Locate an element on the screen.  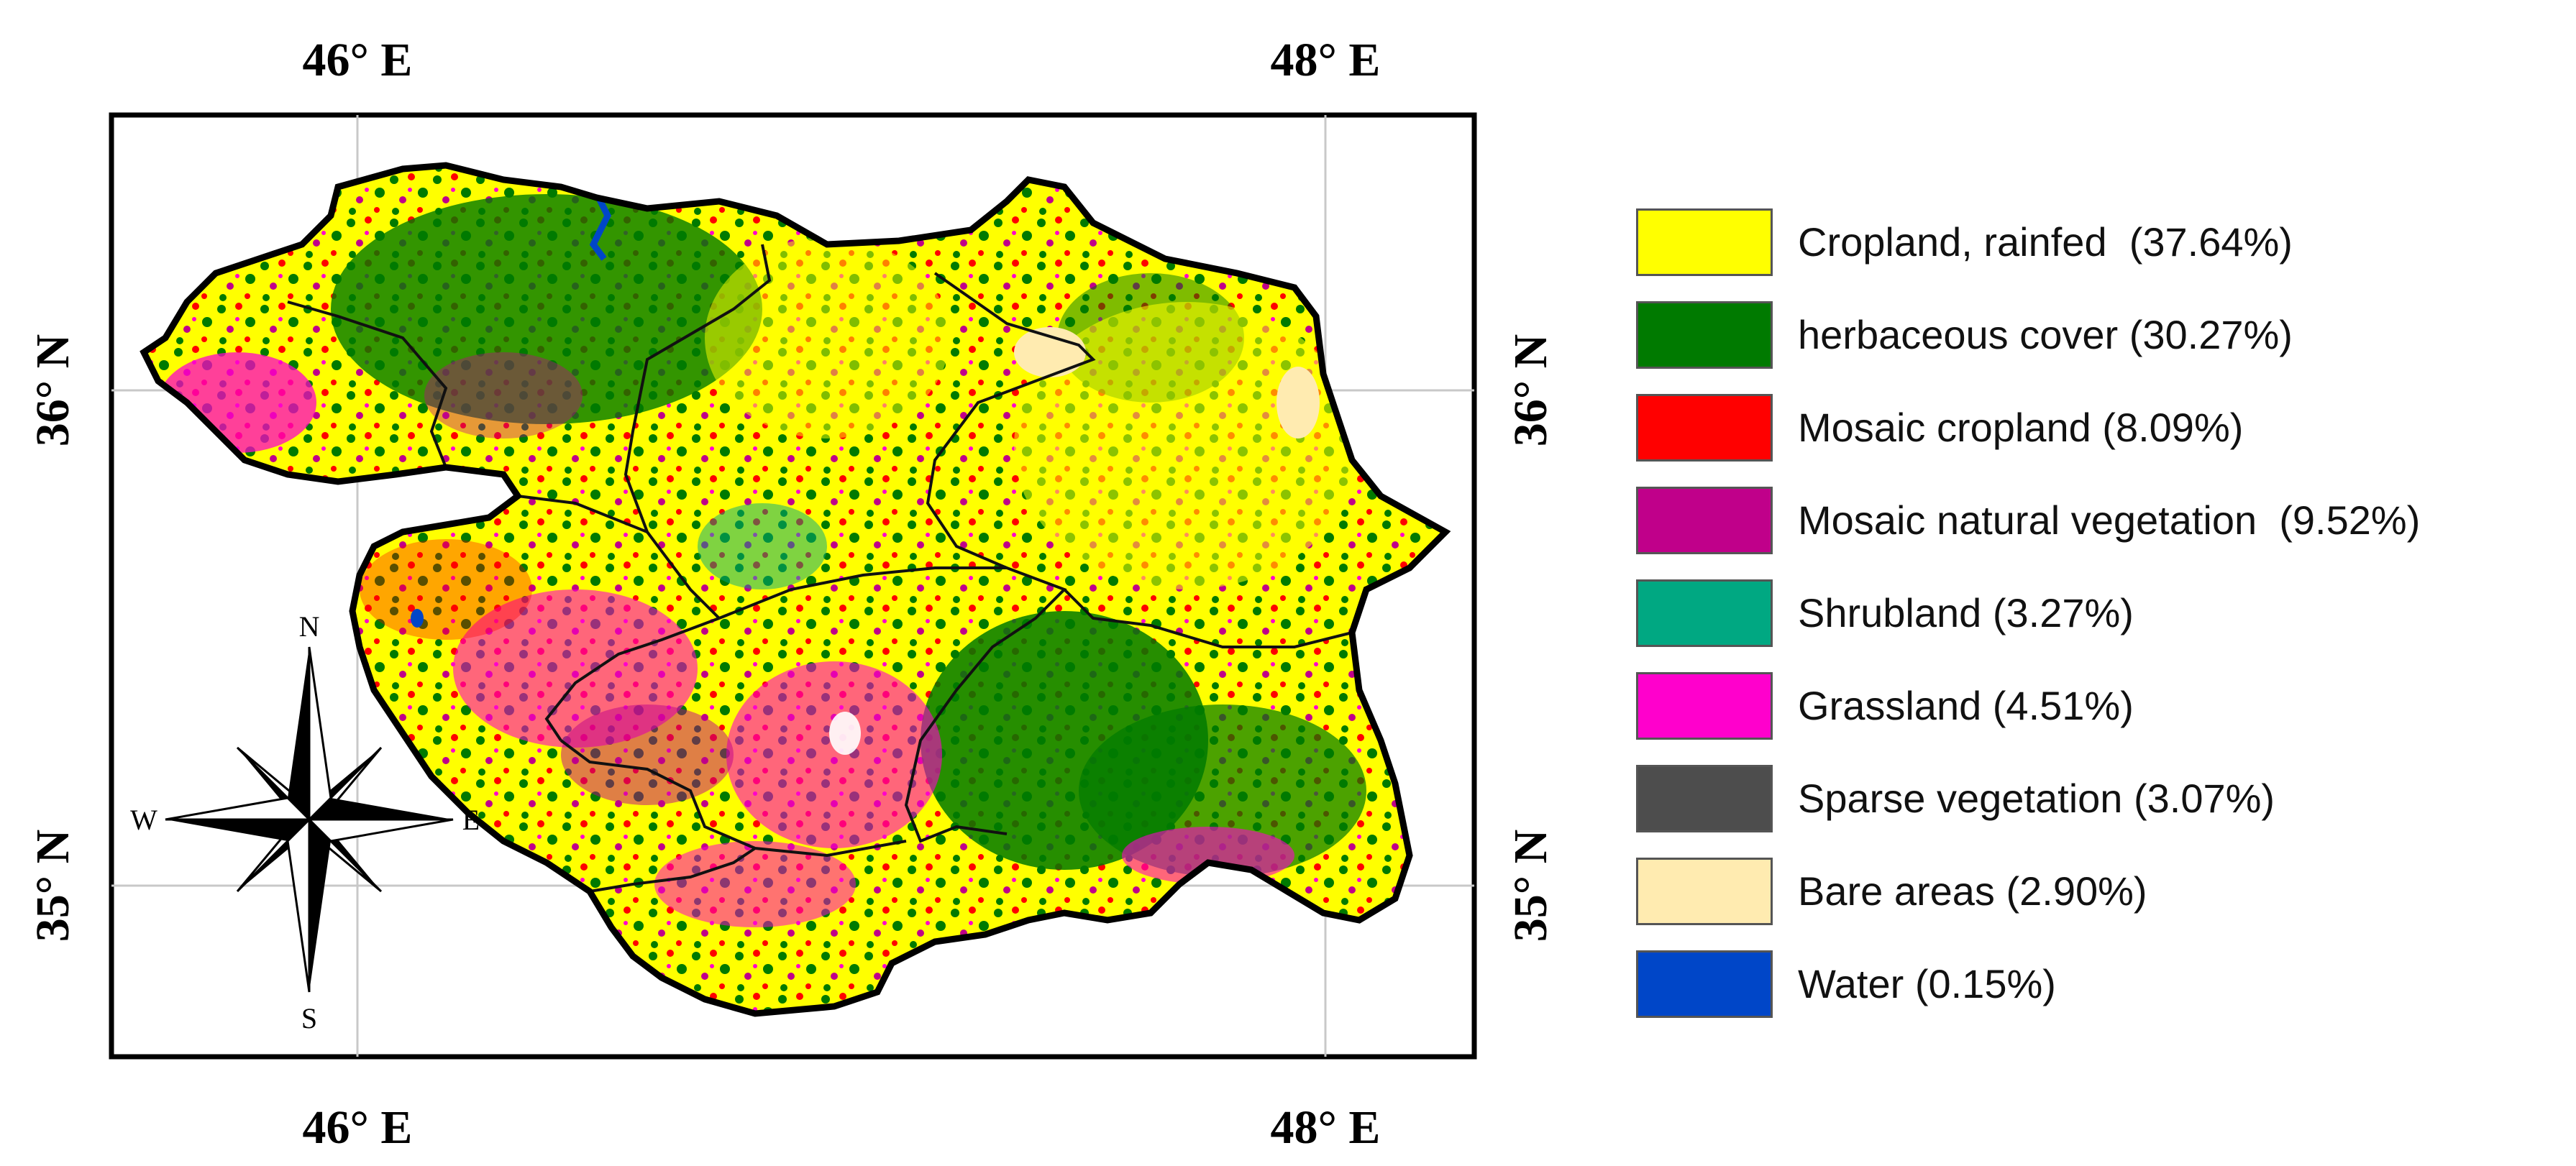
legend-item-bare-areas: Bare areas (2.90%) is located at coordinates (2103, 893).